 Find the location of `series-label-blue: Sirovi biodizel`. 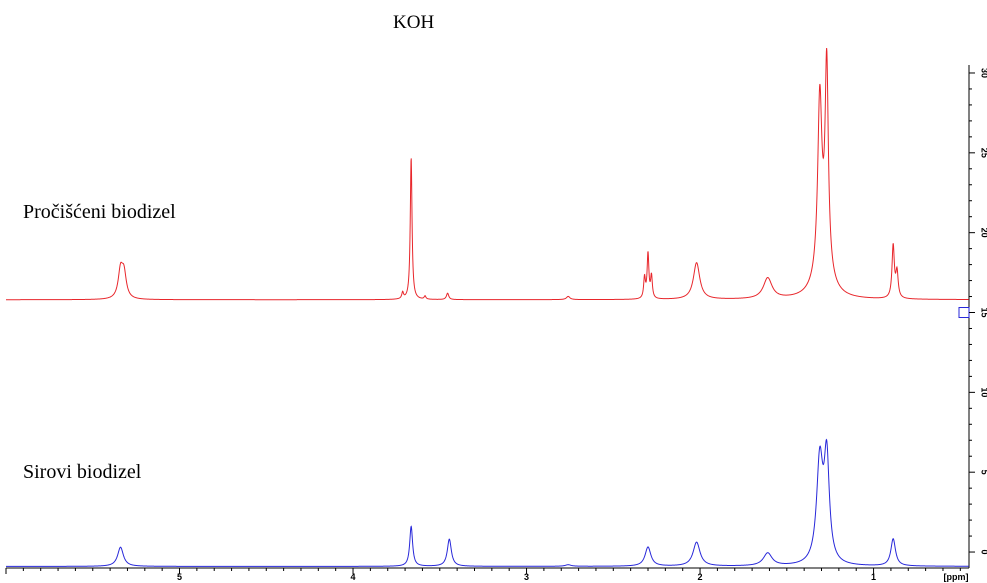

series-label-blue: Sirovi biodizel is located at coordinates (82, 472).